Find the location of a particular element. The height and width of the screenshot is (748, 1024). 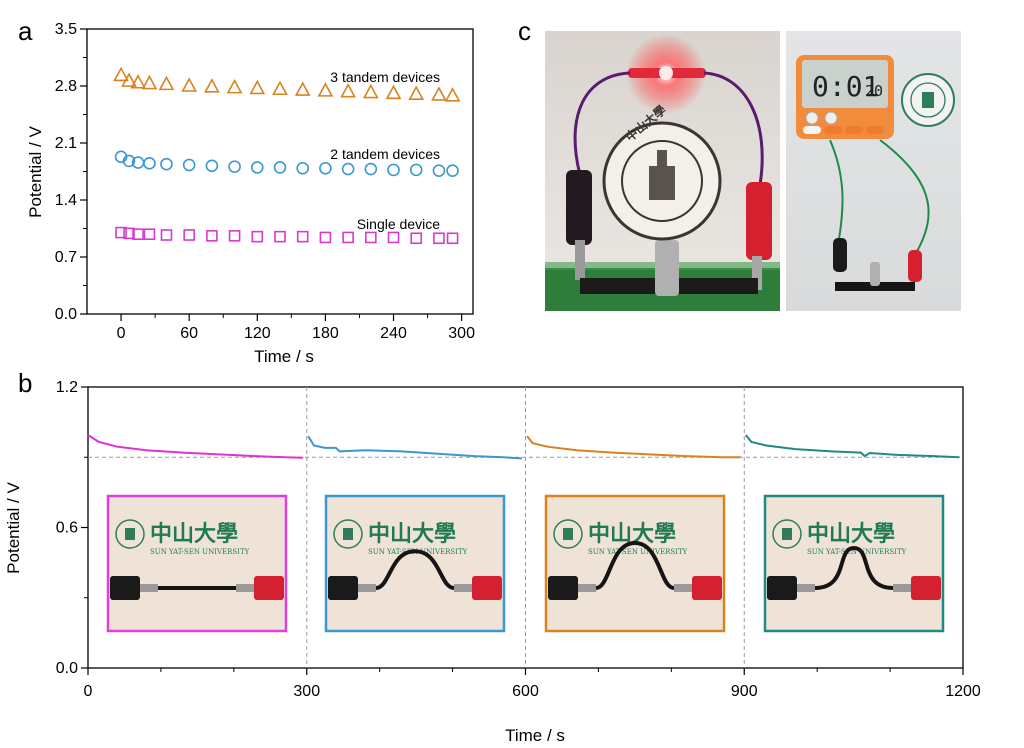

chart-a-xtick-label: 120 is located at coordinates (257, 333).